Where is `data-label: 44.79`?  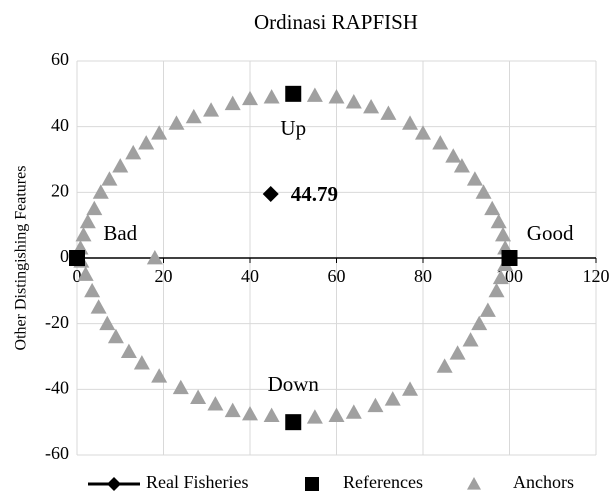 data-label: 44.79 is located at coordinates (314, 194).